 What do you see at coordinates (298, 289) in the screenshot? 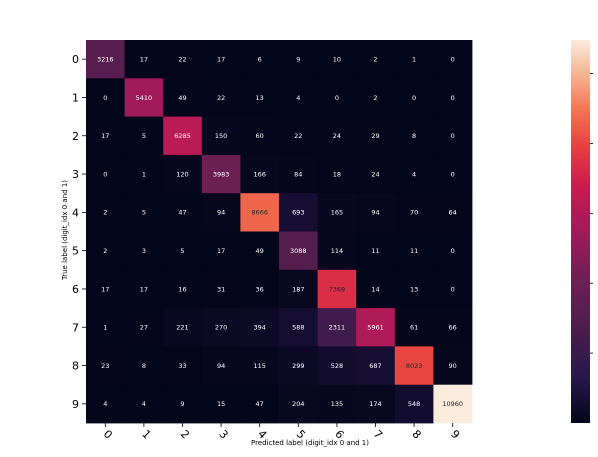
I see `heatmap-cell-value: 187` at bounding box center [298, 289].